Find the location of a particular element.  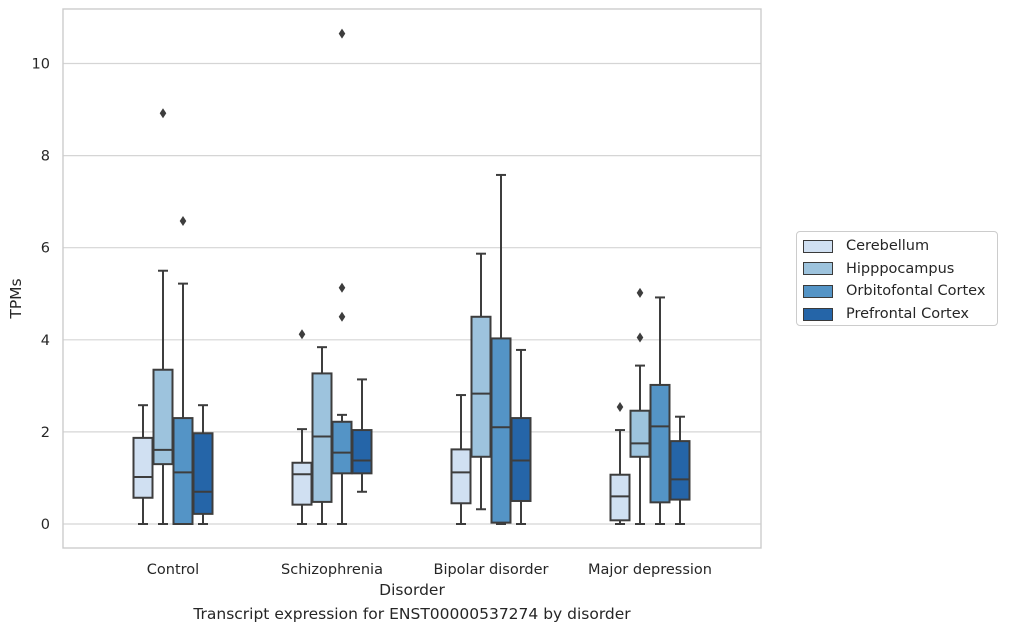

legend-item-prefrontal: Prefrontal Cortex is located at coordinates (900, 314).